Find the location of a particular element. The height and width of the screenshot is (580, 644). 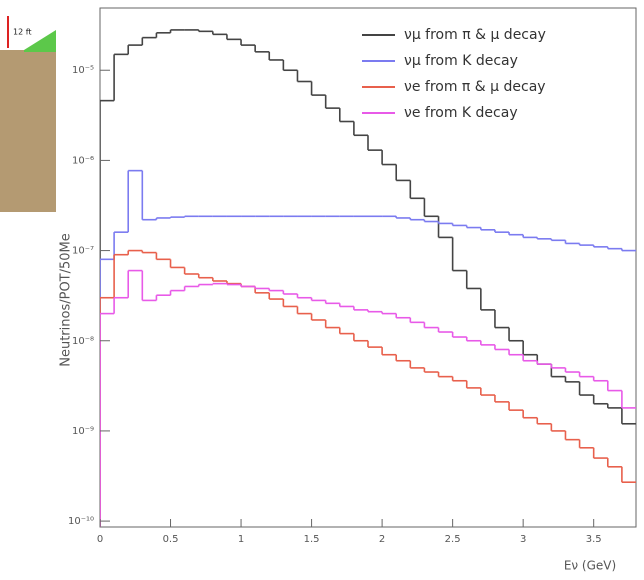

y-tick-label: 10⁻⁹ is located at coordinates (83, 431).